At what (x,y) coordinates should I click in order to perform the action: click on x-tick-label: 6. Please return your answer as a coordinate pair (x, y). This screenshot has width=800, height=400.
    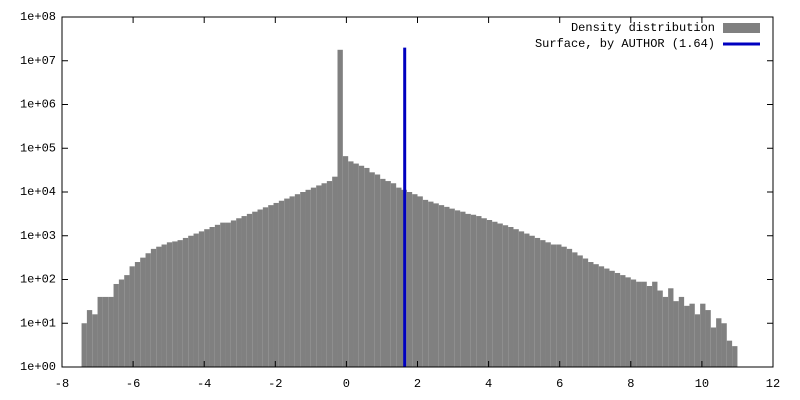
    Looking at the image, I should click on (559, 384).